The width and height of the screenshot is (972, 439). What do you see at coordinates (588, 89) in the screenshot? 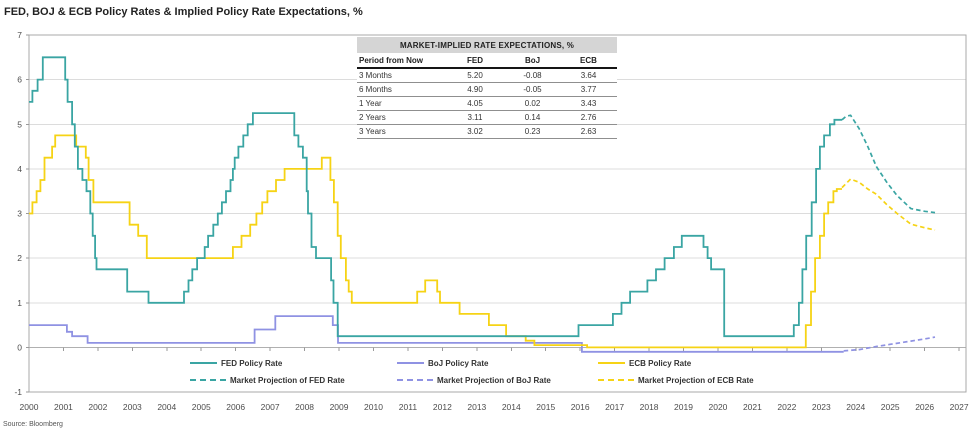
I see `table-cell: 3.77` at bounding box center [588, 89].